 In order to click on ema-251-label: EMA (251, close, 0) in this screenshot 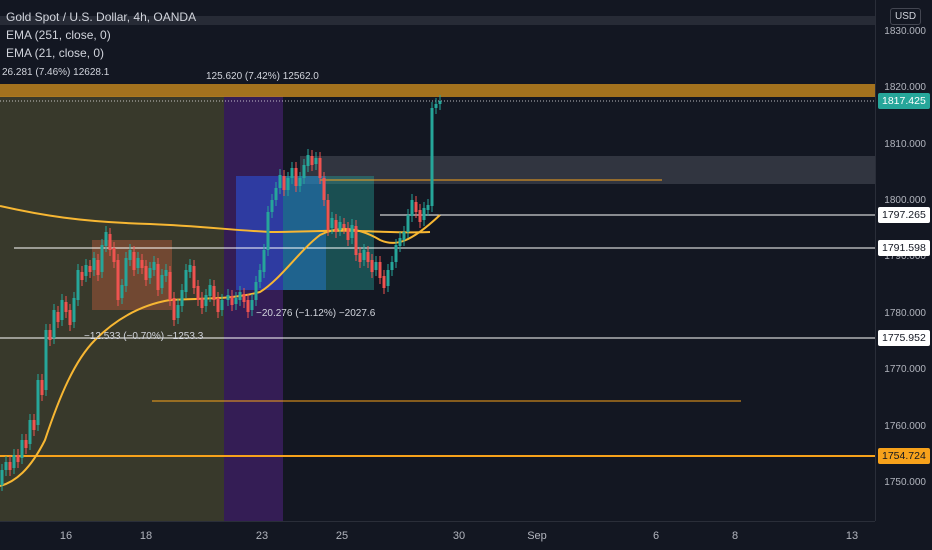, I will do `click(58, 35)`.